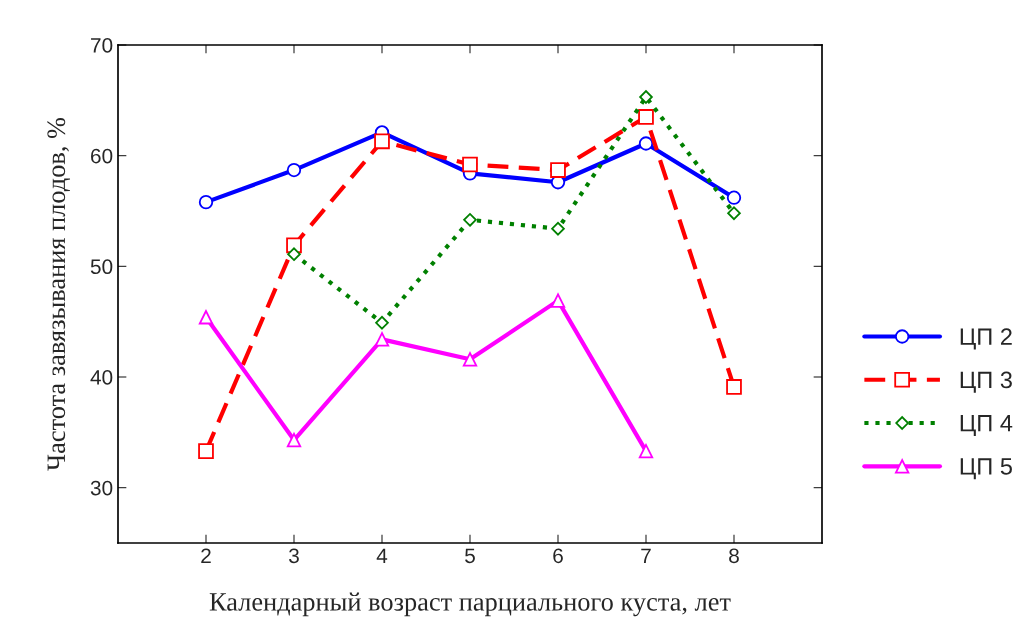 This screenshot has width=1020, height=629. Describe the element at coordinates (101, 488) in the screenshot. I see `y-tick-label: 30` at that location.